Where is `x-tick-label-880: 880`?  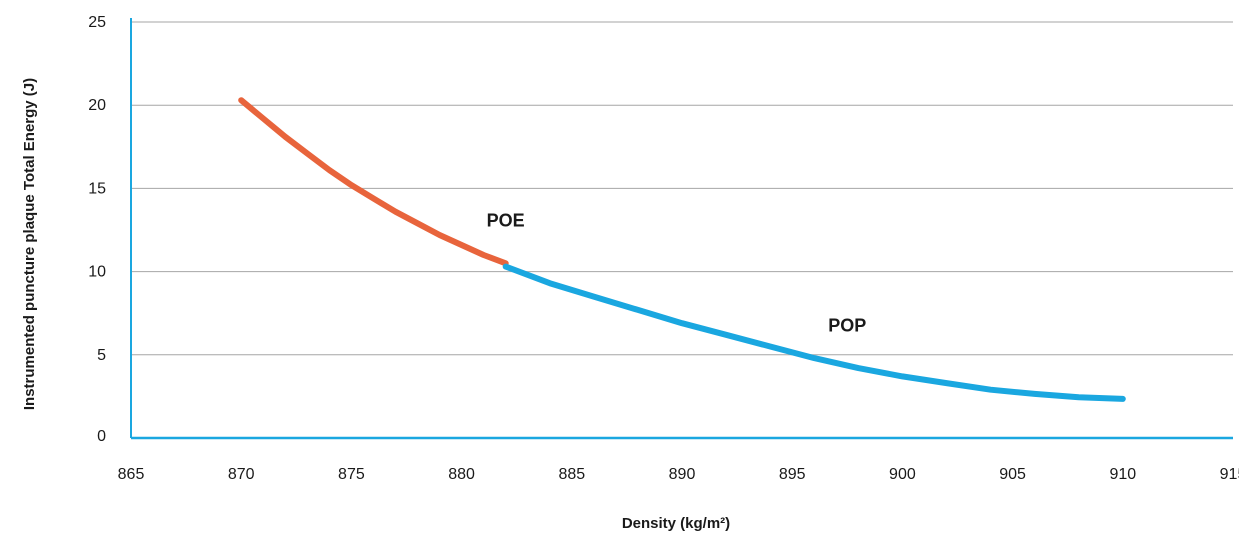 x-tick-label-880: 880 is located at coordinates (461, 474).